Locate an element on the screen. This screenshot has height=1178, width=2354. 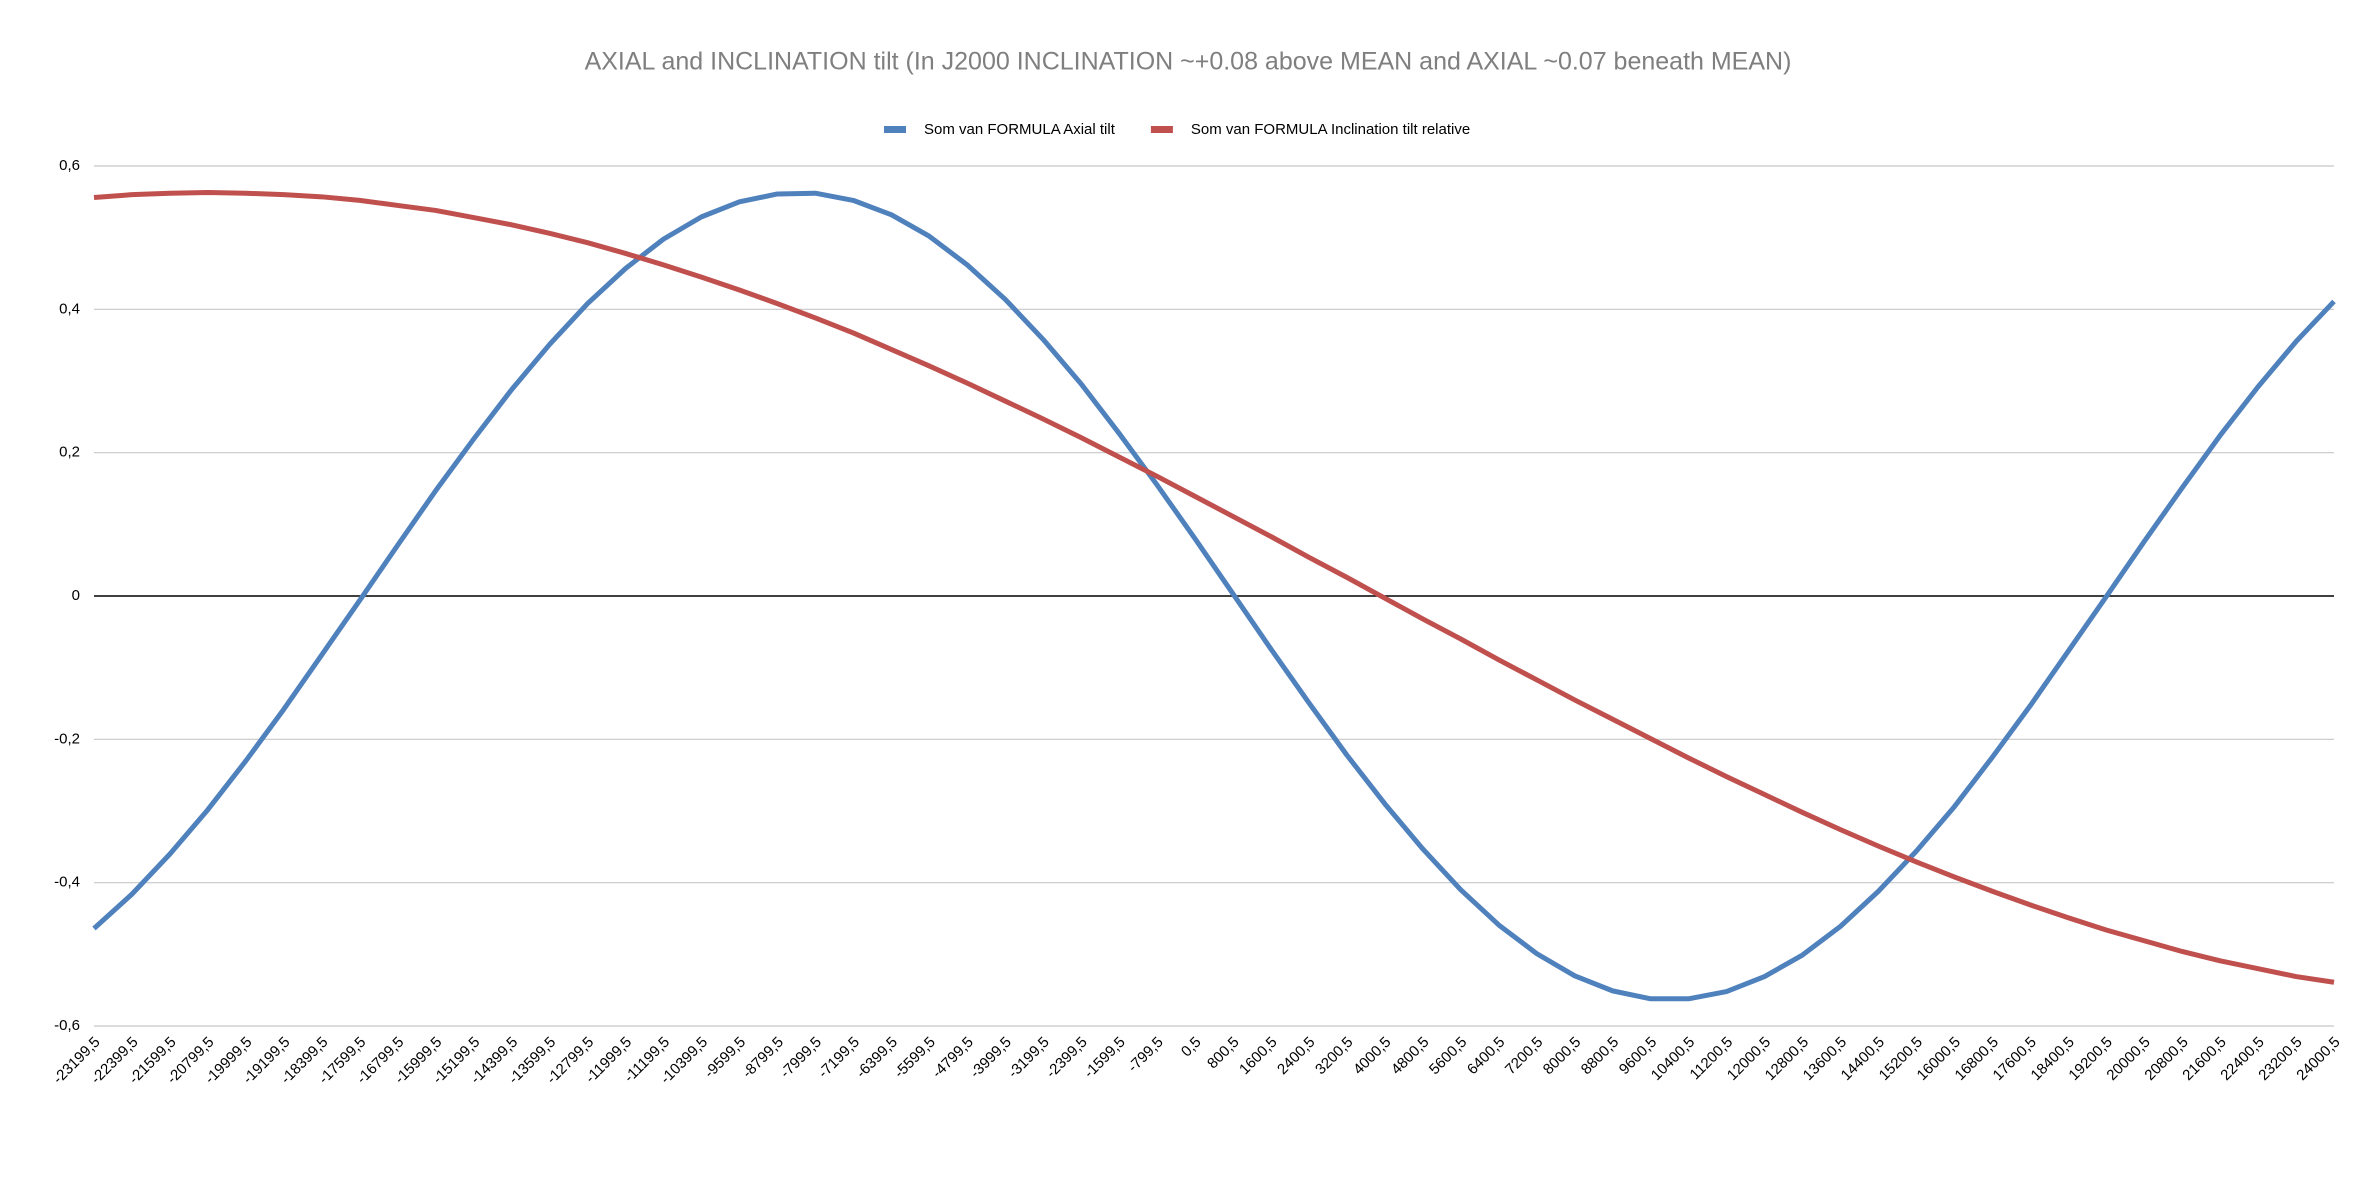
x-tick-label: -7199,5 is located at coordinates (839, 1058).